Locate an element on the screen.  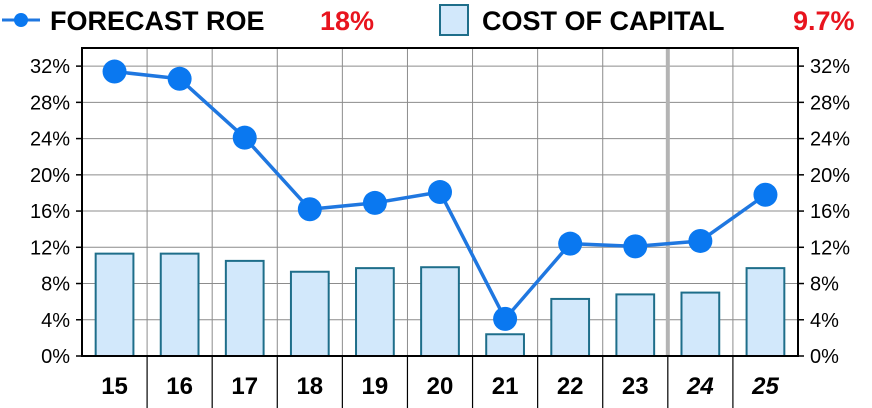
legend-bar-label: COST OF CAPITAL is located at coordinates (603, 21).